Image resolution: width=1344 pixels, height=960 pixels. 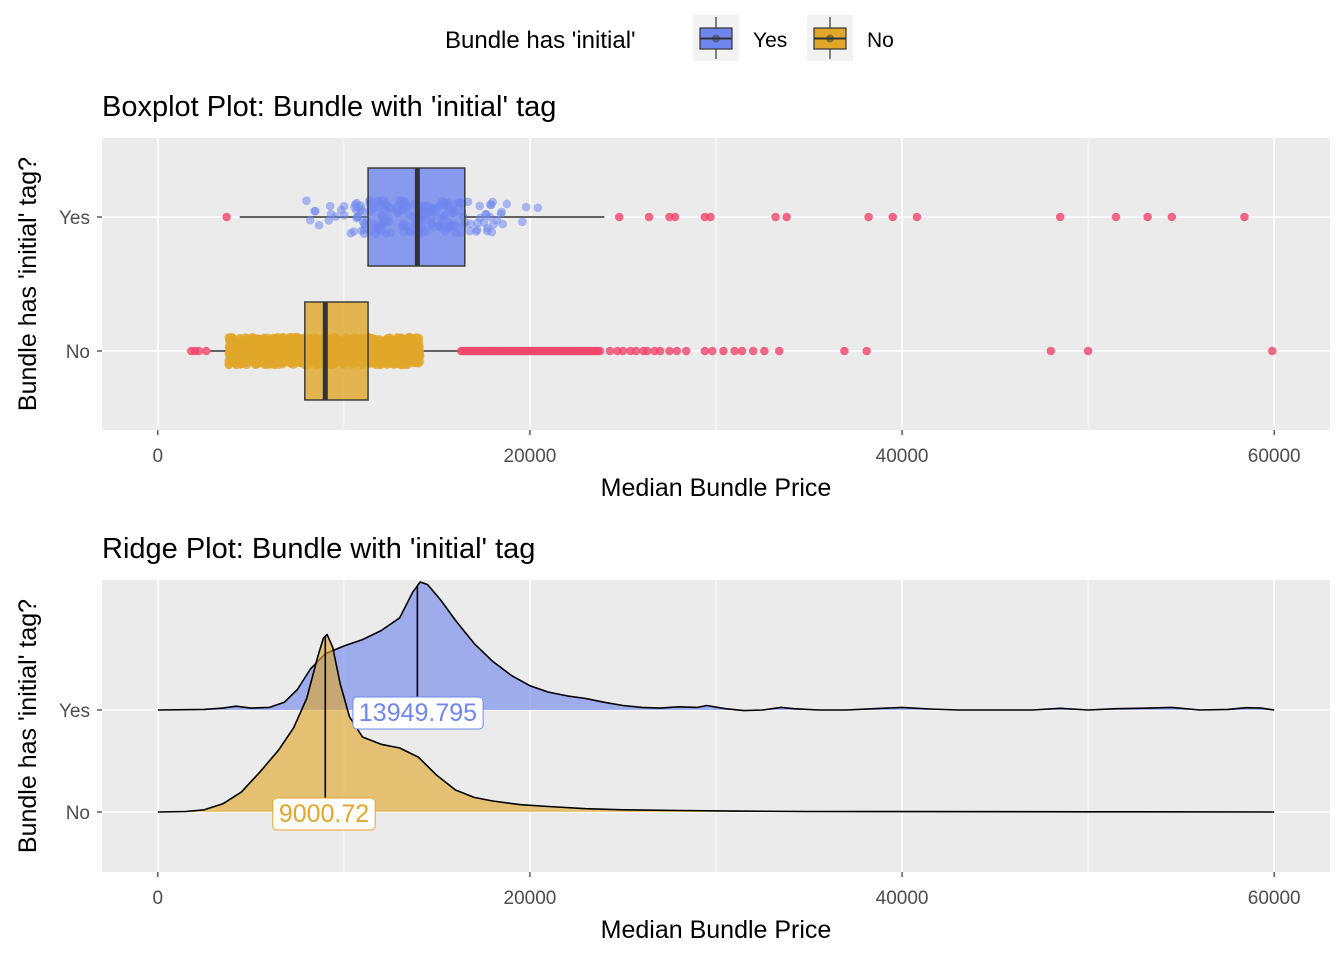 I want to click on legend: Bundle has 'initial' Yes No, so click(x=669, y=38).